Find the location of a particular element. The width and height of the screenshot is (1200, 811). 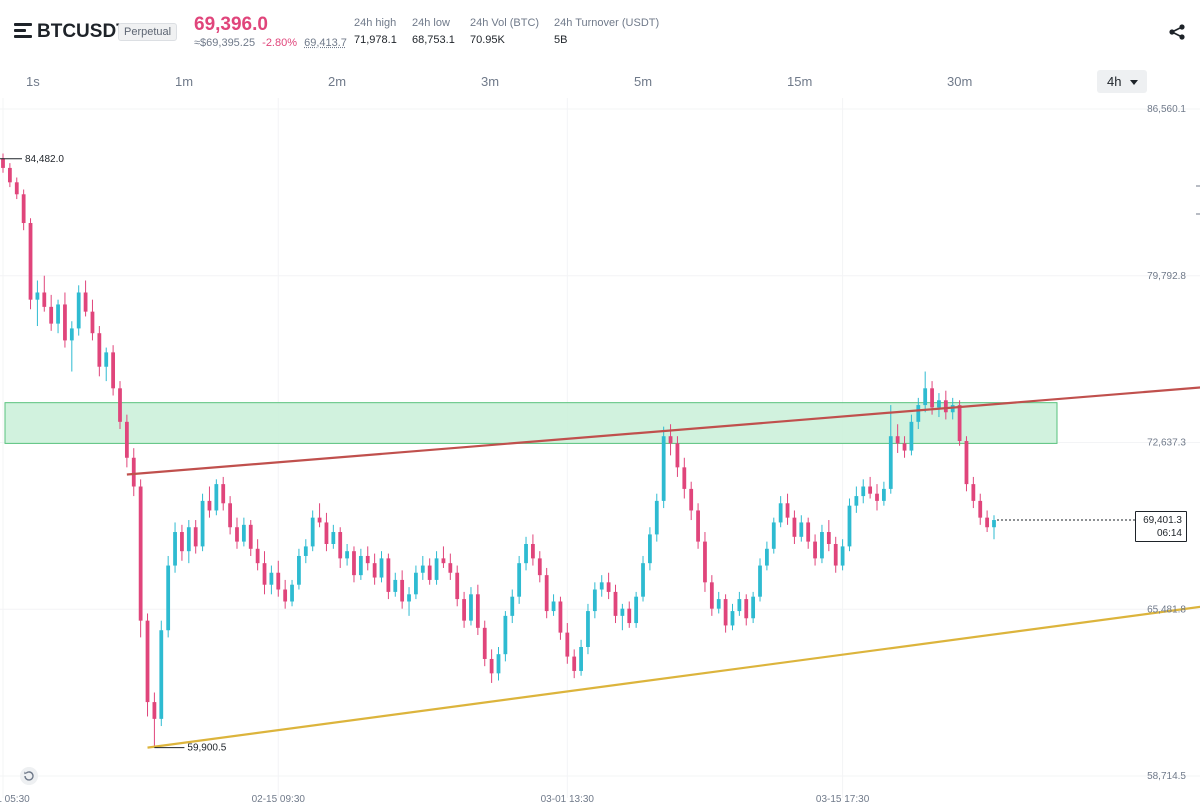

symbol-name: BTCUSDT is located at coordinates (82, 31).